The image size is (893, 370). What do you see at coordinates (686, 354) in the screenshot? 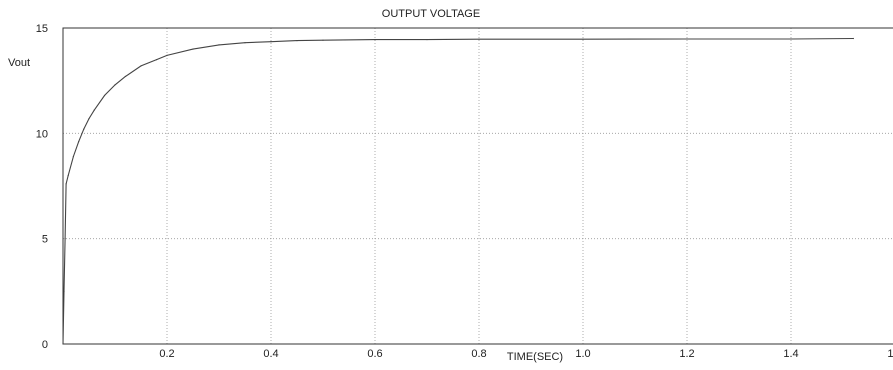
I see `x-tick-label: 1.2` at bounding box center [686, 354].